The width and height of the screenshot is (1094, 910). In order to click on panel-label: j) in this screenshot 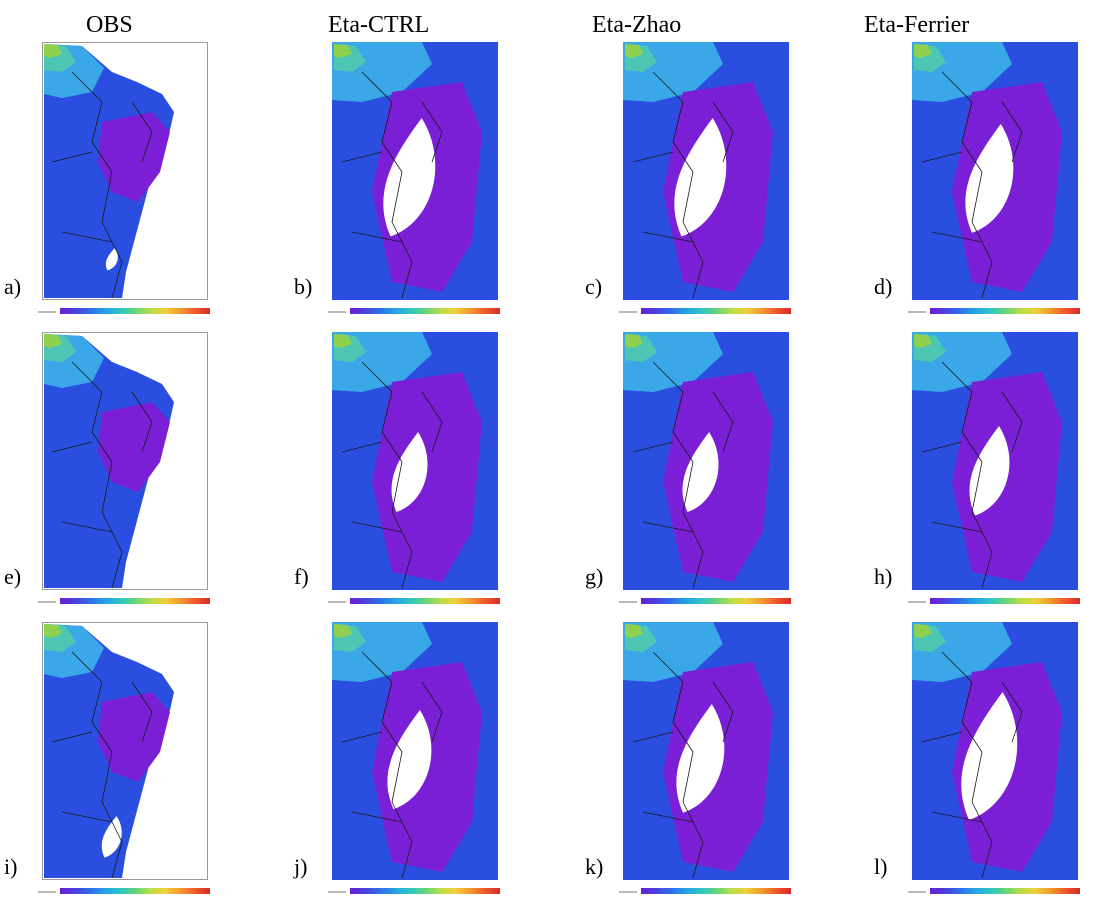, I will do `click(301, 866)`.